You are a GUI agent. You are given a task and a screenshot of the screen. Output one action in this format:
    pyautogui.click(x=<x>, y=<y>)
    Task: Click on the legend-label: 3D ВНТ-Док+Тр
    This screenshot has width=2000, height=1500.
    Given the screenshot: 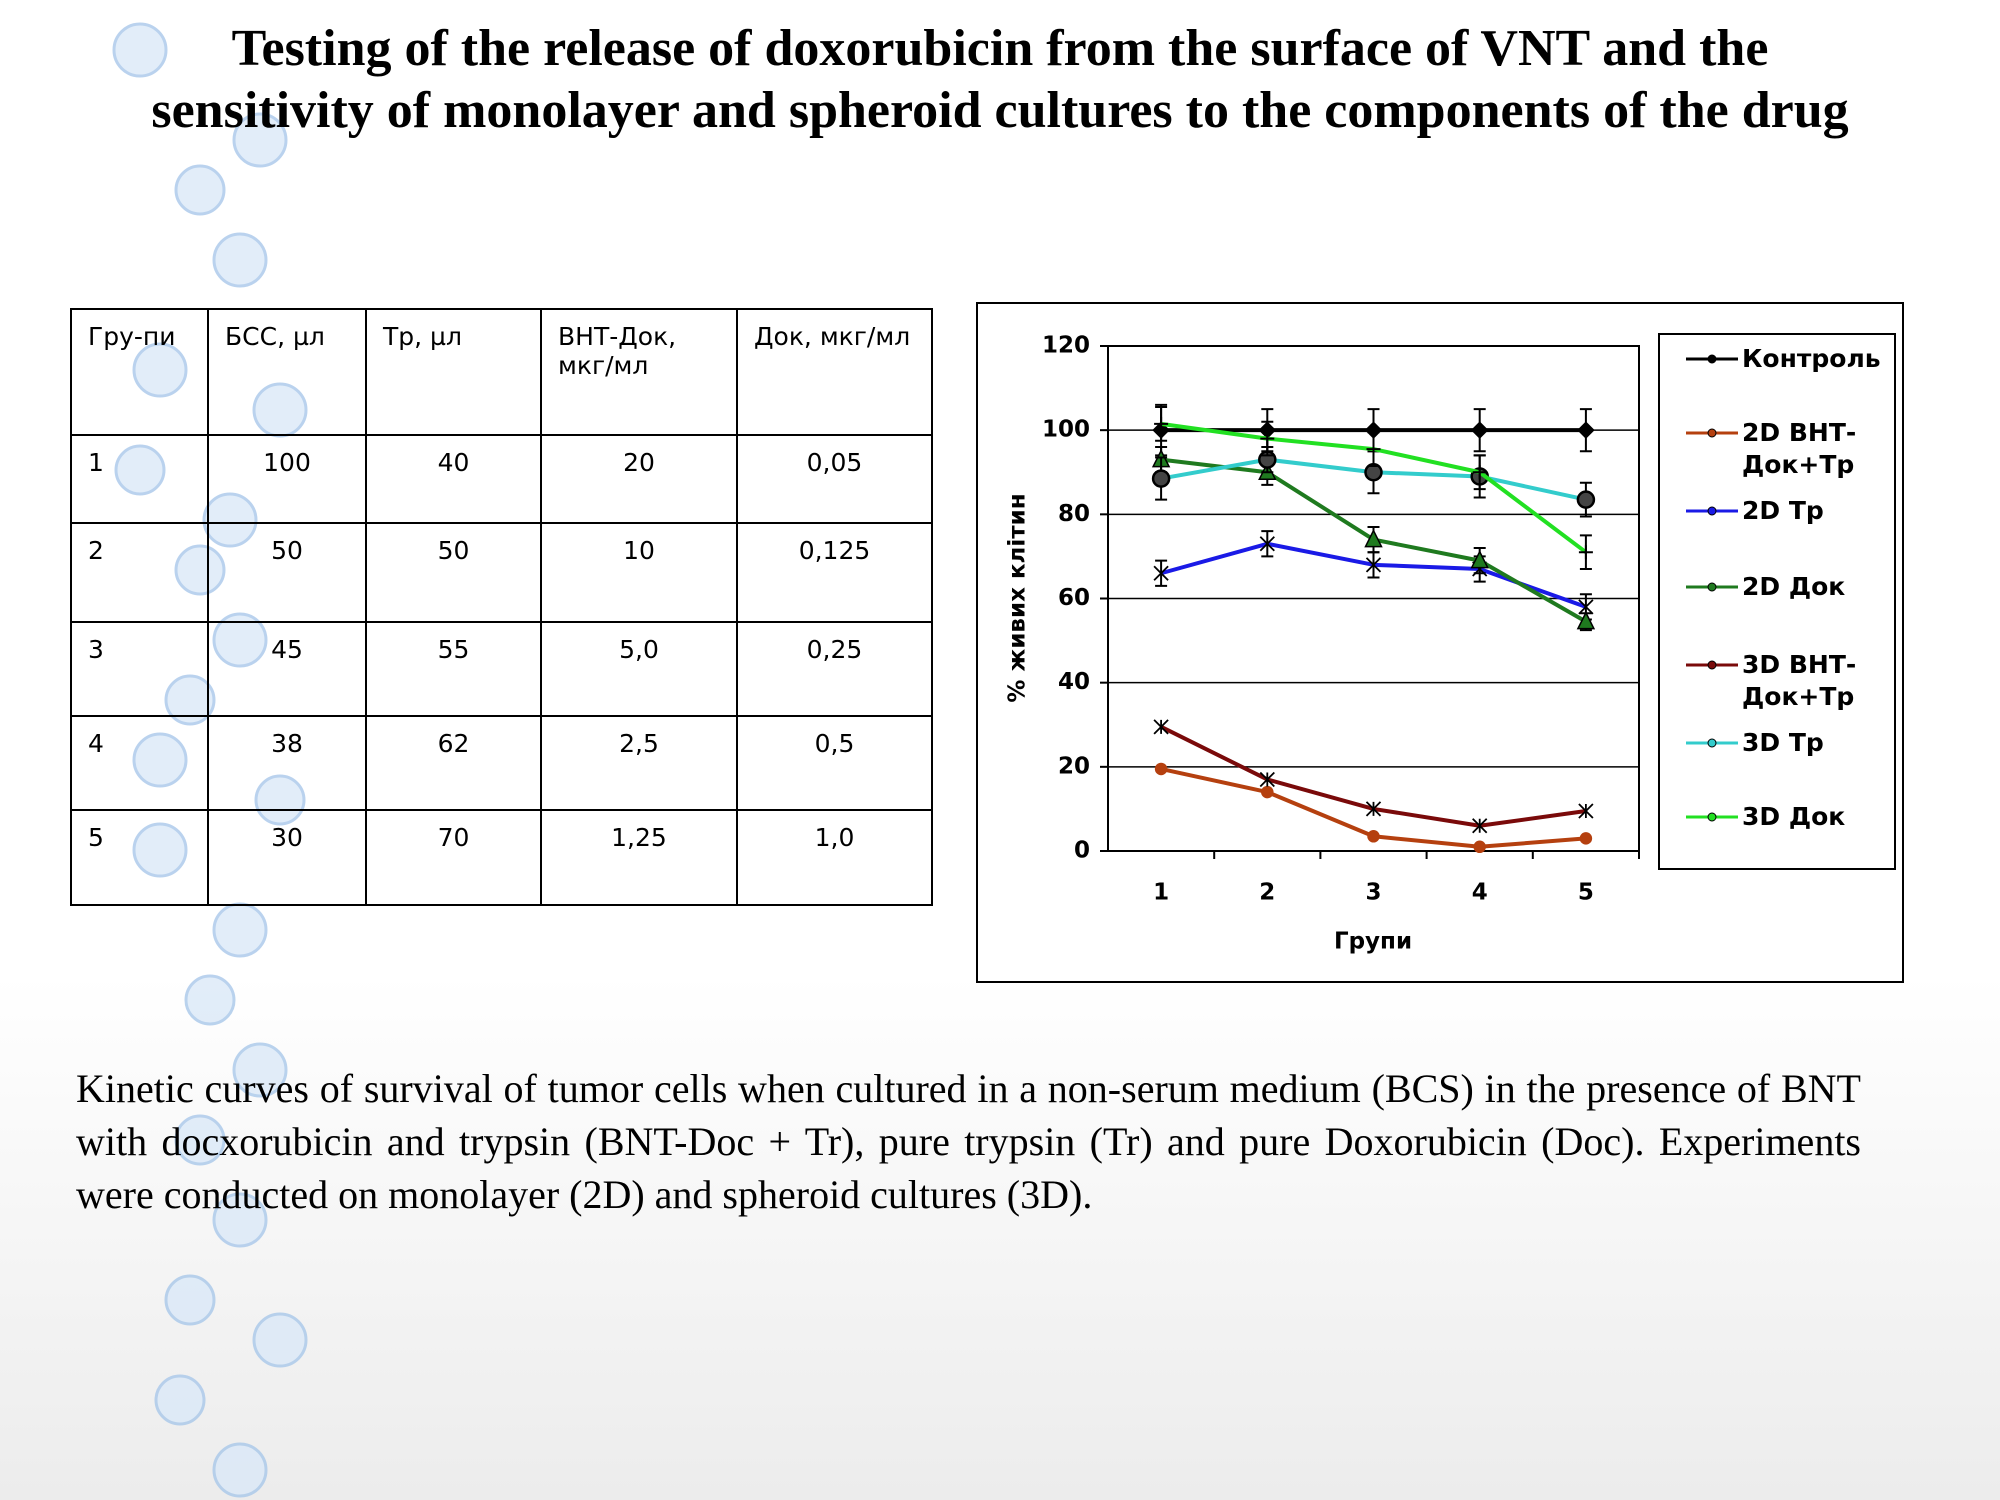 What is the action you would take?
    pyautogui.click(x=1799, y=680)
    